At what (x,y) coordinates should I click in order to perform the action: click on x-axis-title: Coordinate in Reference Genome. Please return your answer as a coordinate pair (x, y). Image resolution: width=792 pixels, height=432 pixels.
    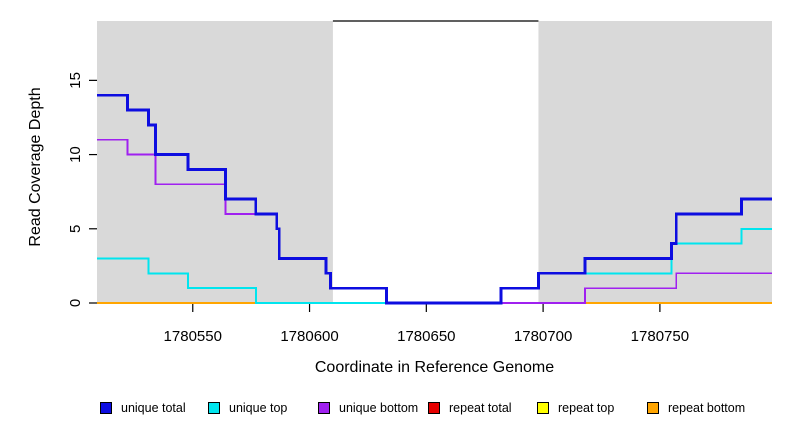
    Looking at the image, I should click on (434, 367).